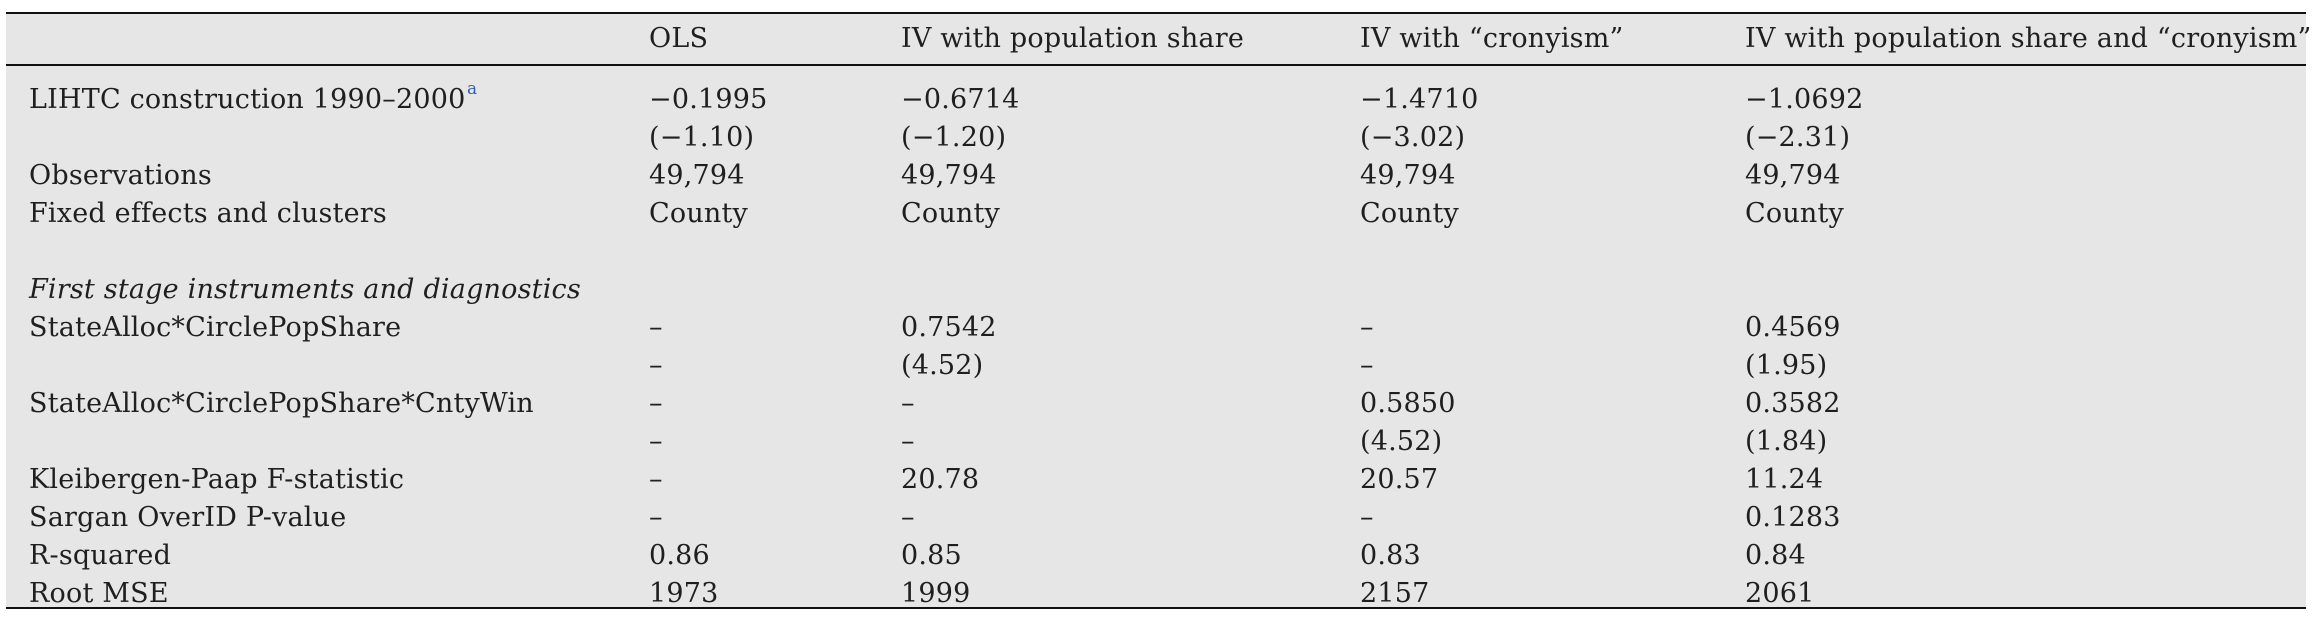 This screenshot has height=622, width=2312. I want to click on header-iv-population-share-and-cronyism: IV with population share and “cronyism”, so click(2028, 38).